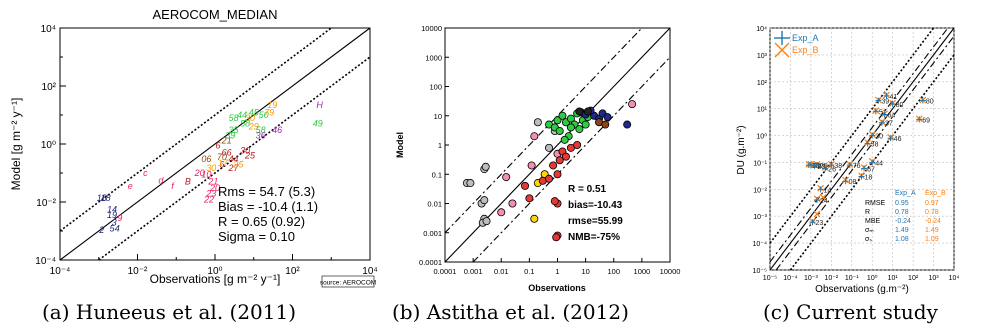  Describe the element at coordinates (587, 189) in the screenshot. I see `panel-b-stat-r: R = 0.51` at that location.